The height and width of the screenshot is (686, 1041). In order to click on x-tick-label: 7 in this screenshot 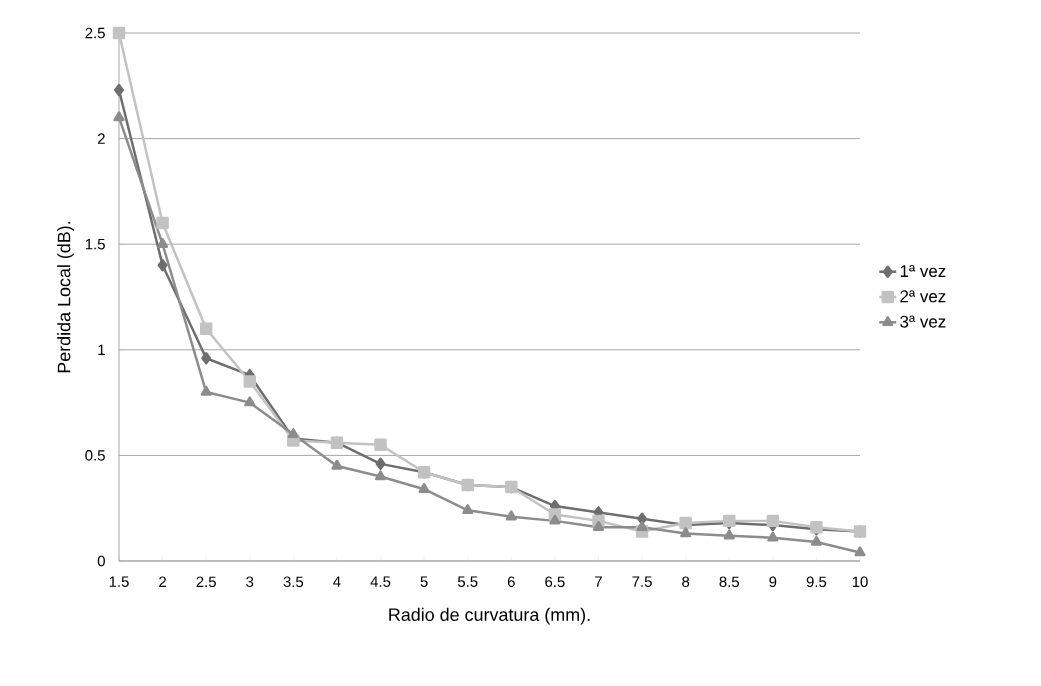, I will do `click(598, 581)`.